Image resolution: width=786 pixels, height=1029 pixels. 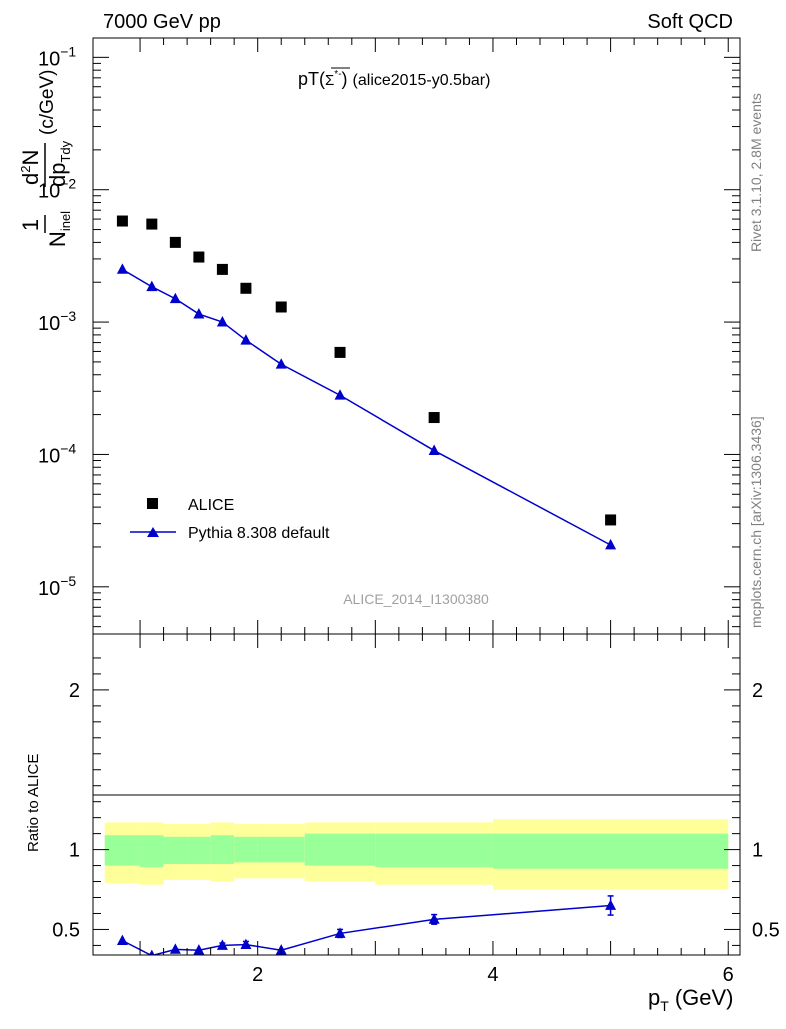 I want to click on category-label: Soft QCD, so click(x=690, y=22).